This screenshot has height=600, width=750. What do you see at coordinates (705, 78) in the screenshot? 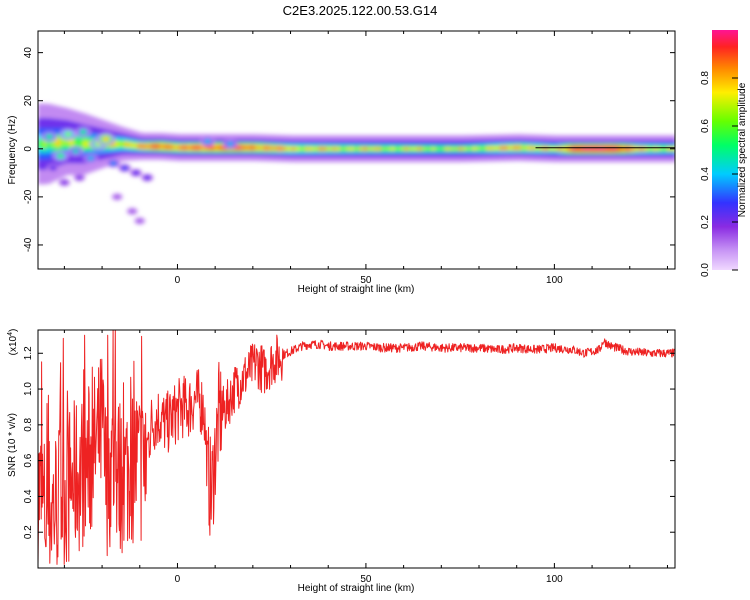
I see `colorbar-tick-label: 0.8` at bounding box center [705, 78].